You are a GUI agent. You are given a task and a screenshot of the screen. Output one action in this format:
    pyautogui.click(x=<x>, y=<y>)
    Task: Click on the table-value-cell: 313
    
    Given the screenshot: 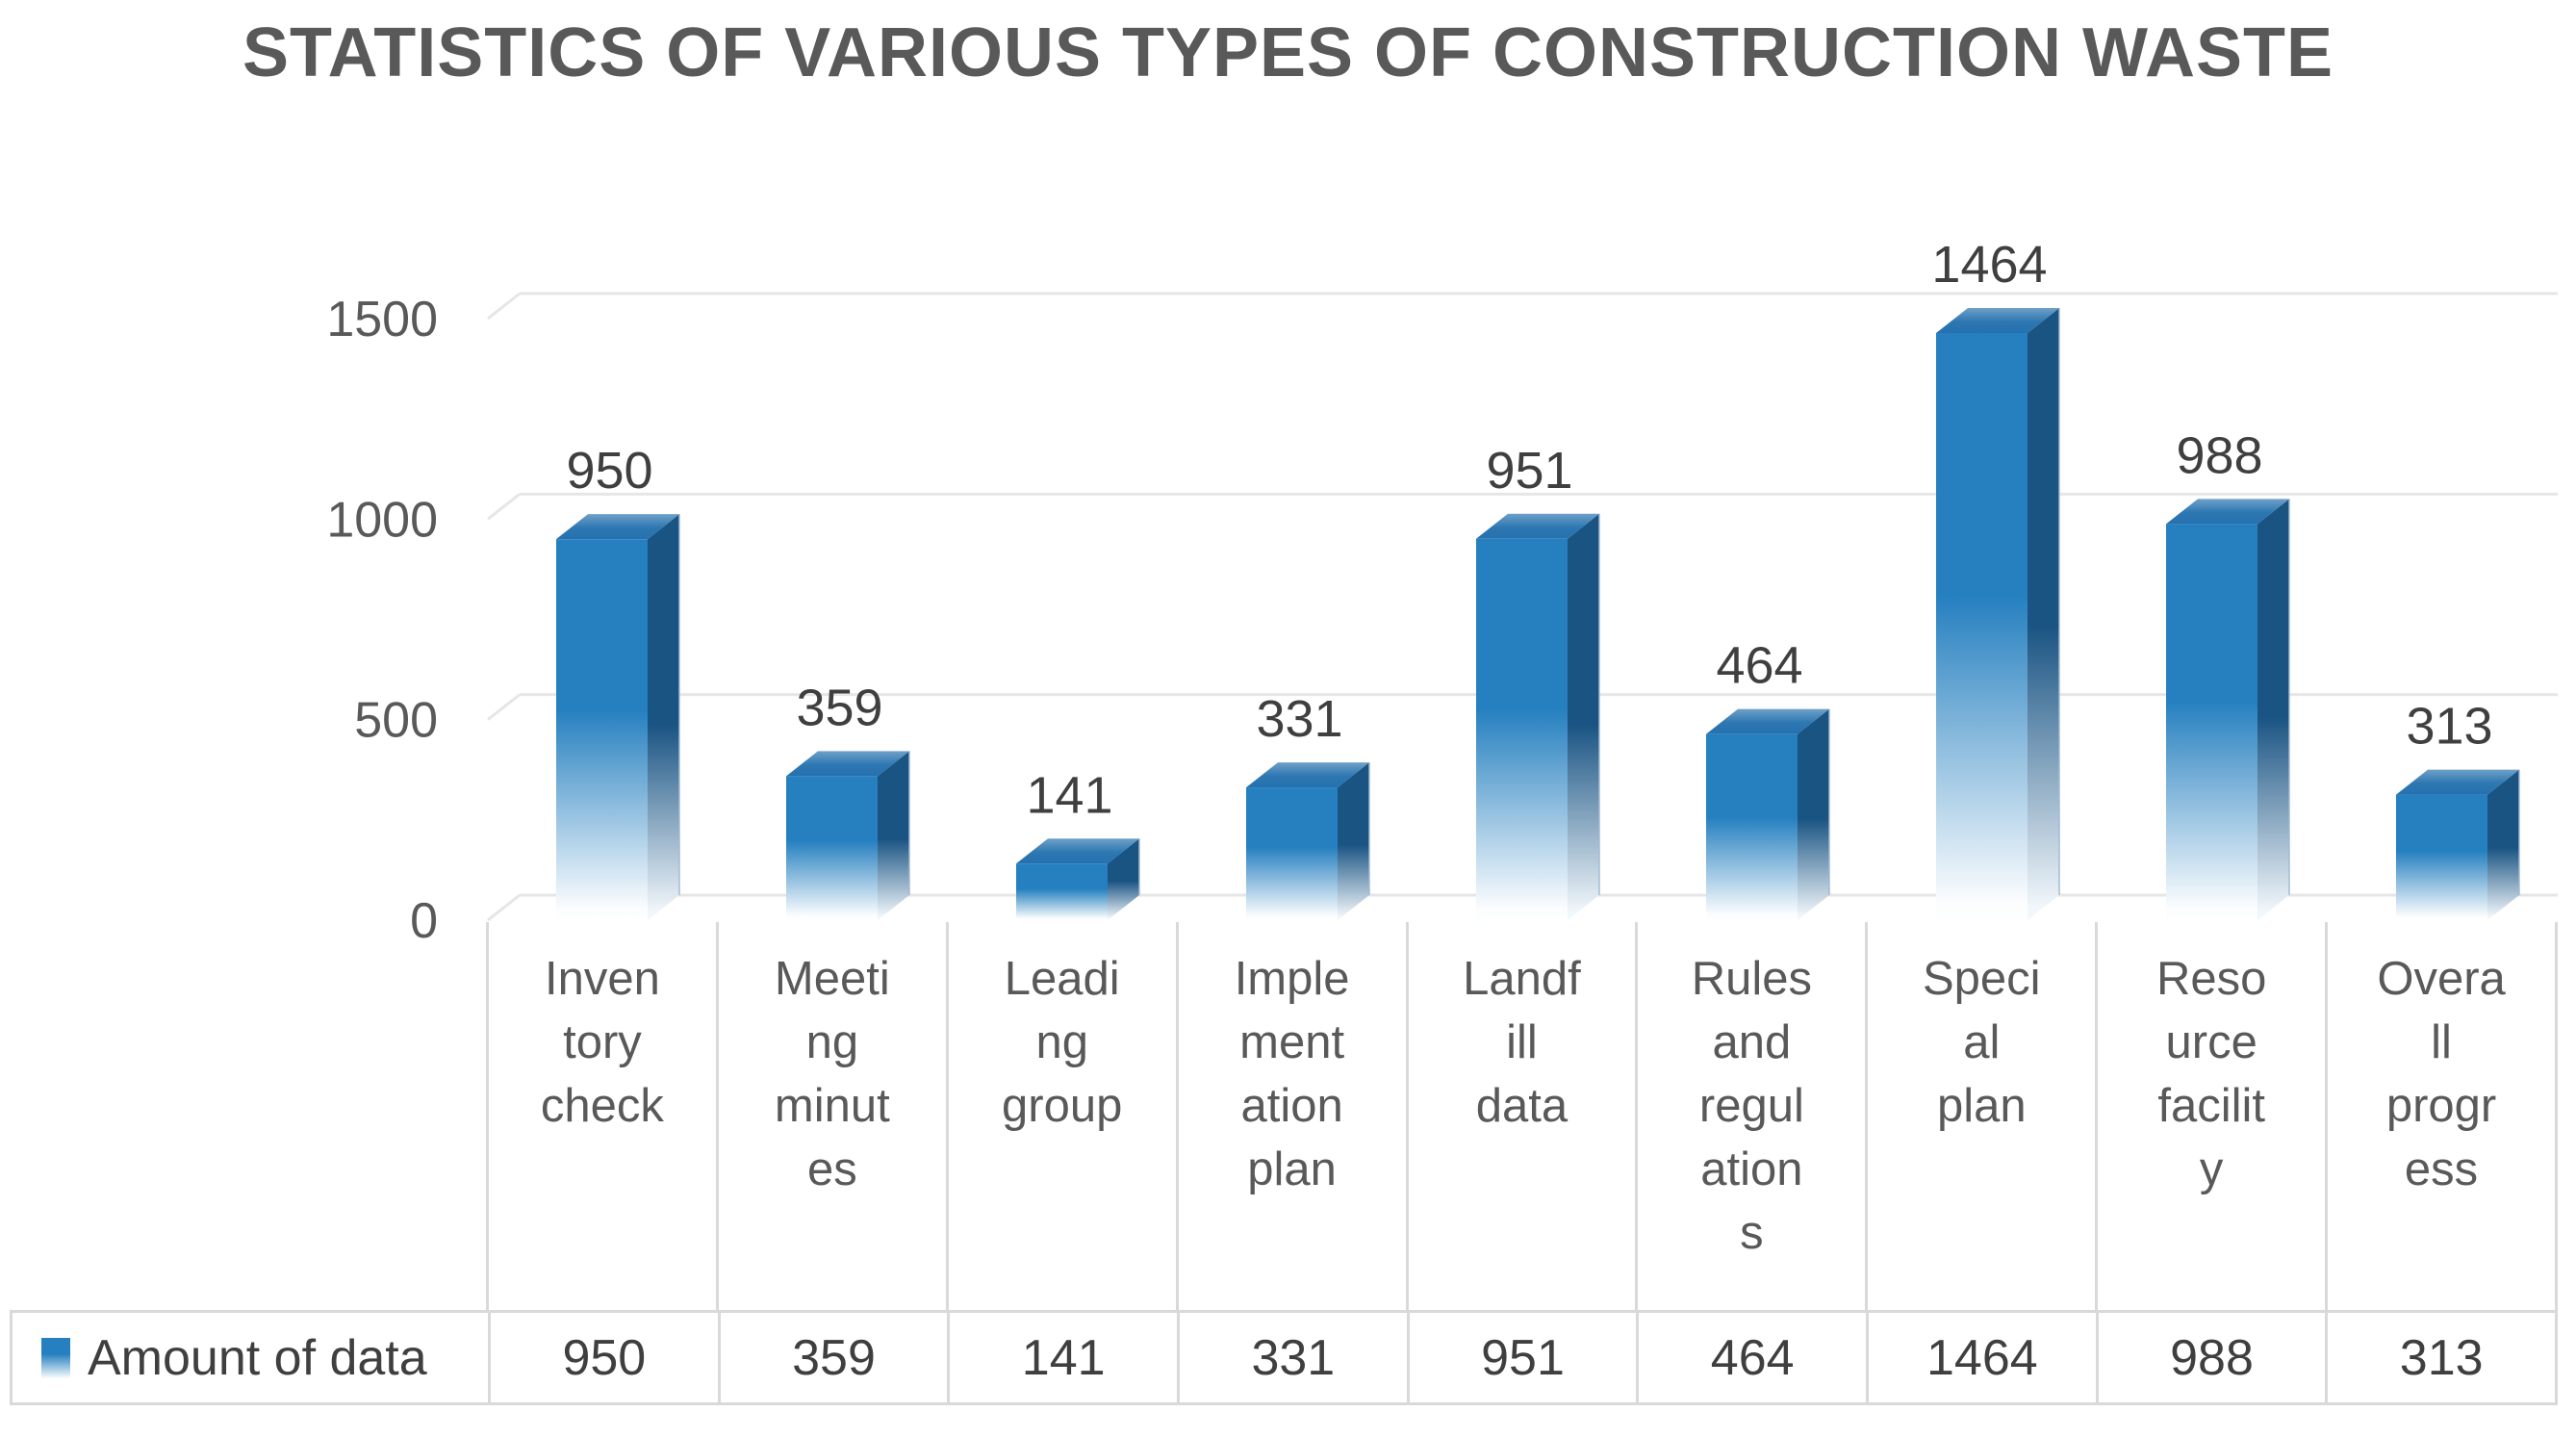 What is the action you would take?
    pyautogui.click(x=2443, y=1357)
    